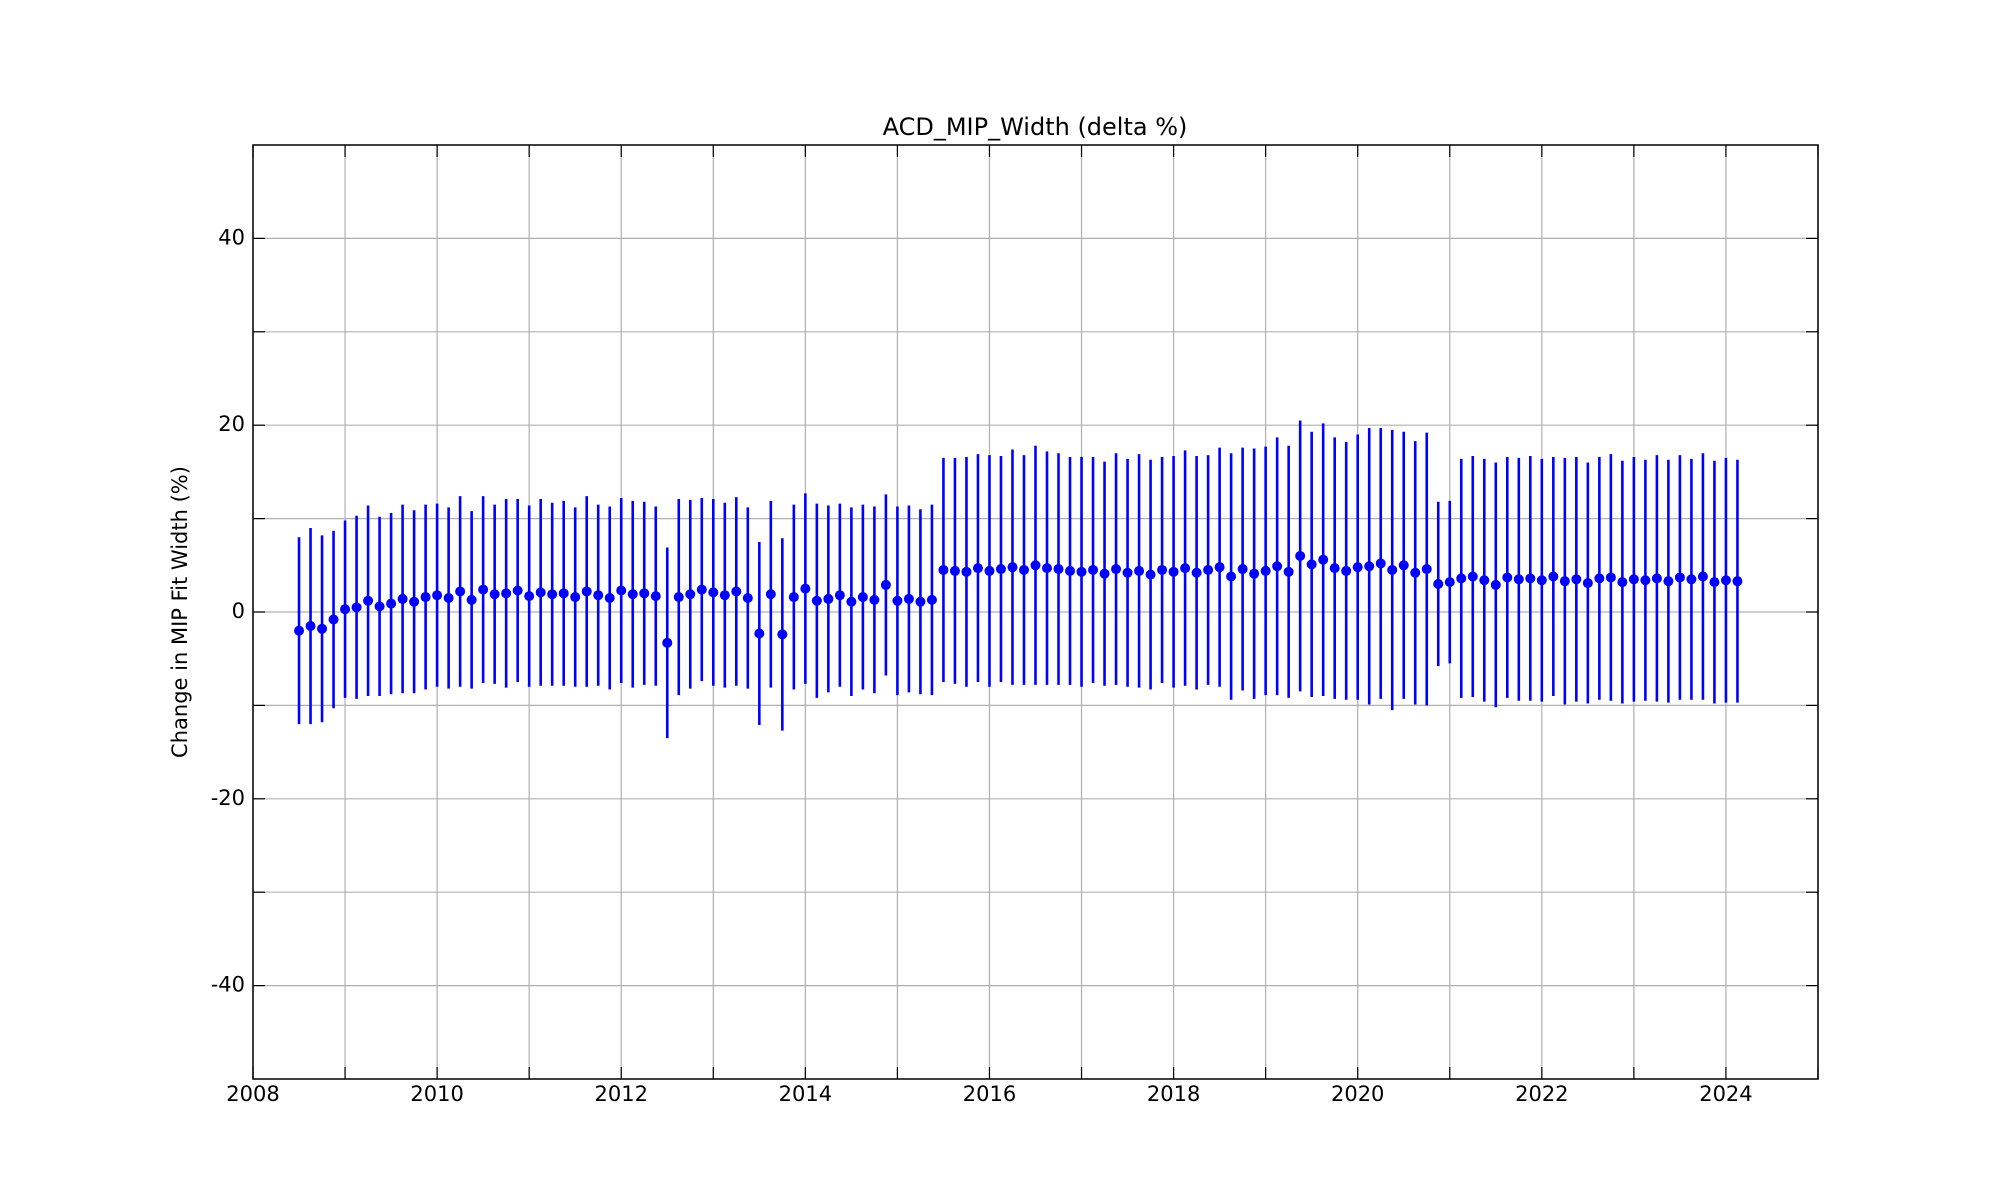  I want to click on x-tick-label: 2008, so click(252, 1094).